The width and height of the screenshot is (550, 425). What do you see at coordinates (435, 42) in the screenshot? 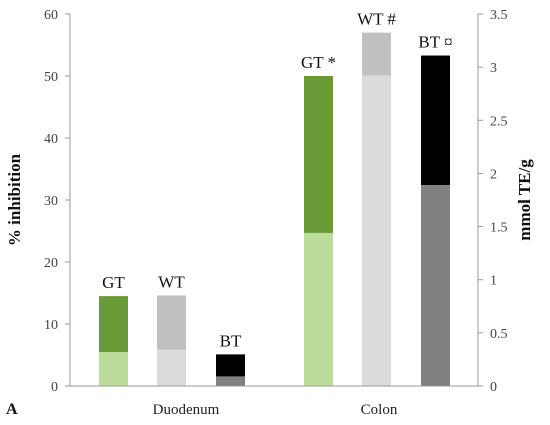
I see `bar-label: BT ¤` at bounding box center [435, 42].